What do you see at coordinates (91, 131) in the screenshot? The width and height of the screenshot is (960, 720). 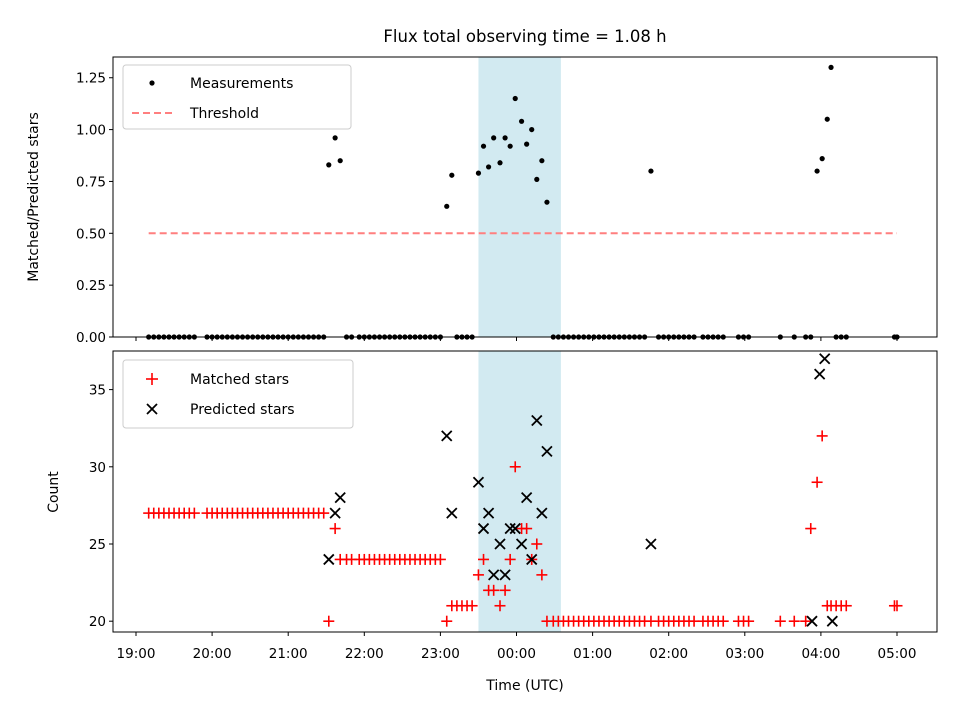 I see `top-y-tick-label: 1.00` at bounding box center [91, 131].